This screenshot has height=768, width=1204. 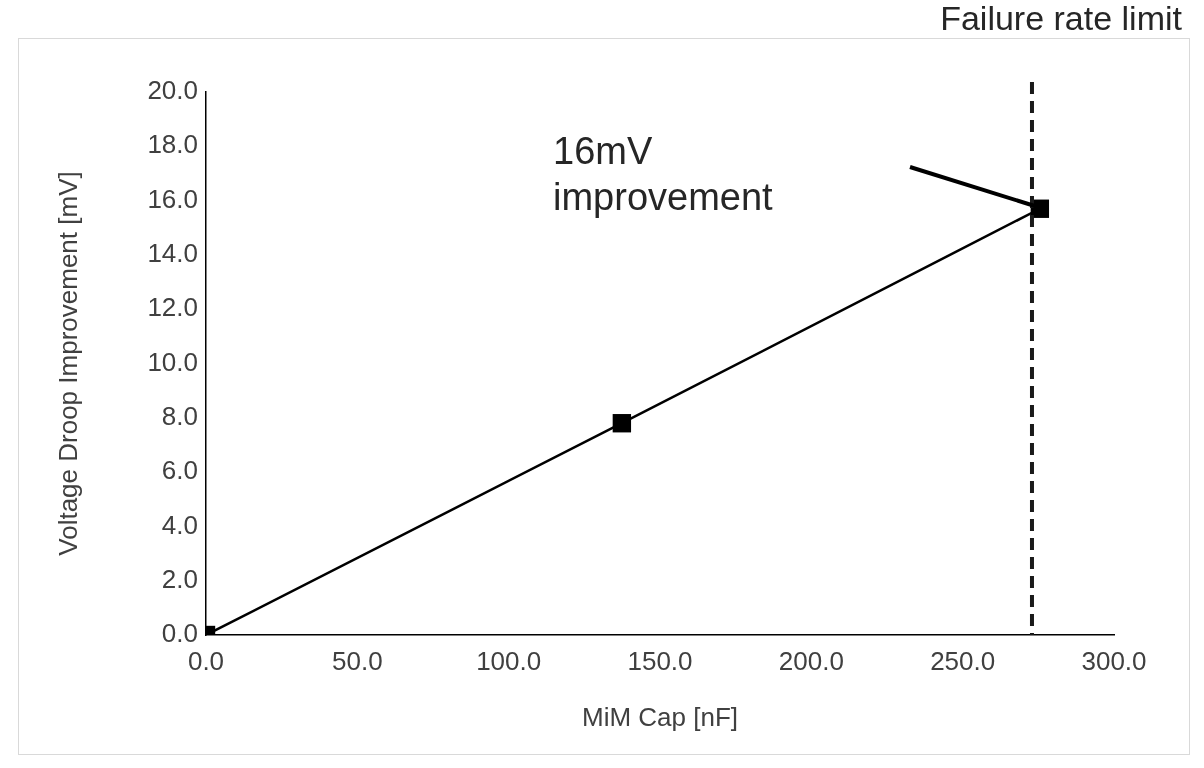 What do you see at coordinates (172, 144) in the screenshot?
I see `y-tick-label: 18.0` at bounding box center [172, 144].